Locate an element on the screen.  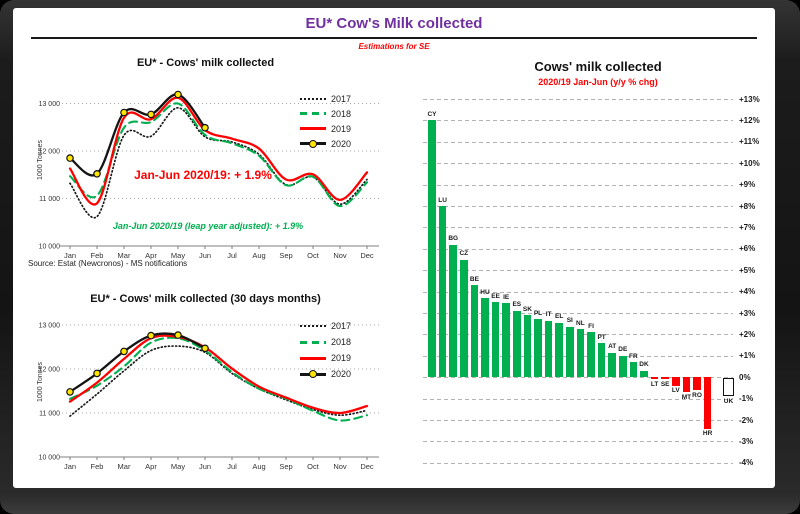
y-tick-label: 0% is located at coordinates (745, 377).